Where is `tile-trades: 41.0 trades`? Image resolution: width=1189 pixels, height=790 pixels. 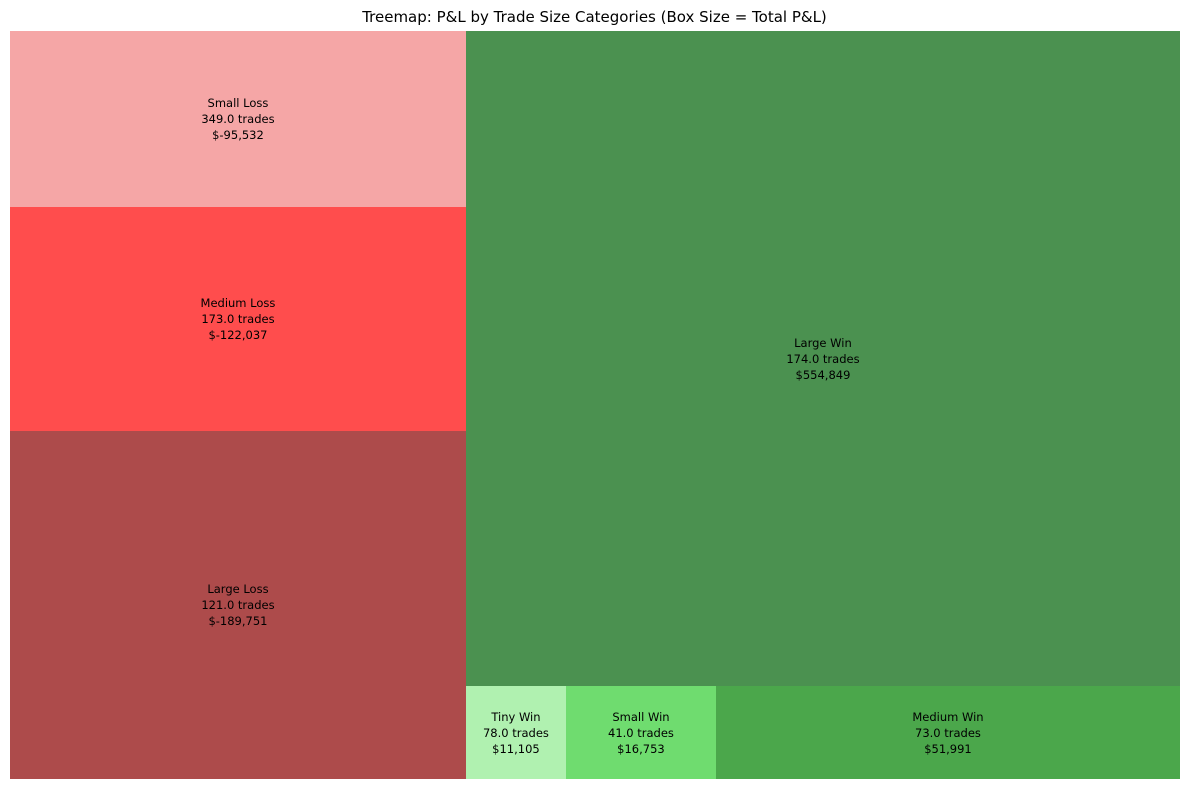
tile-trades: 41.0 trades is located at coordinates (641, 732).